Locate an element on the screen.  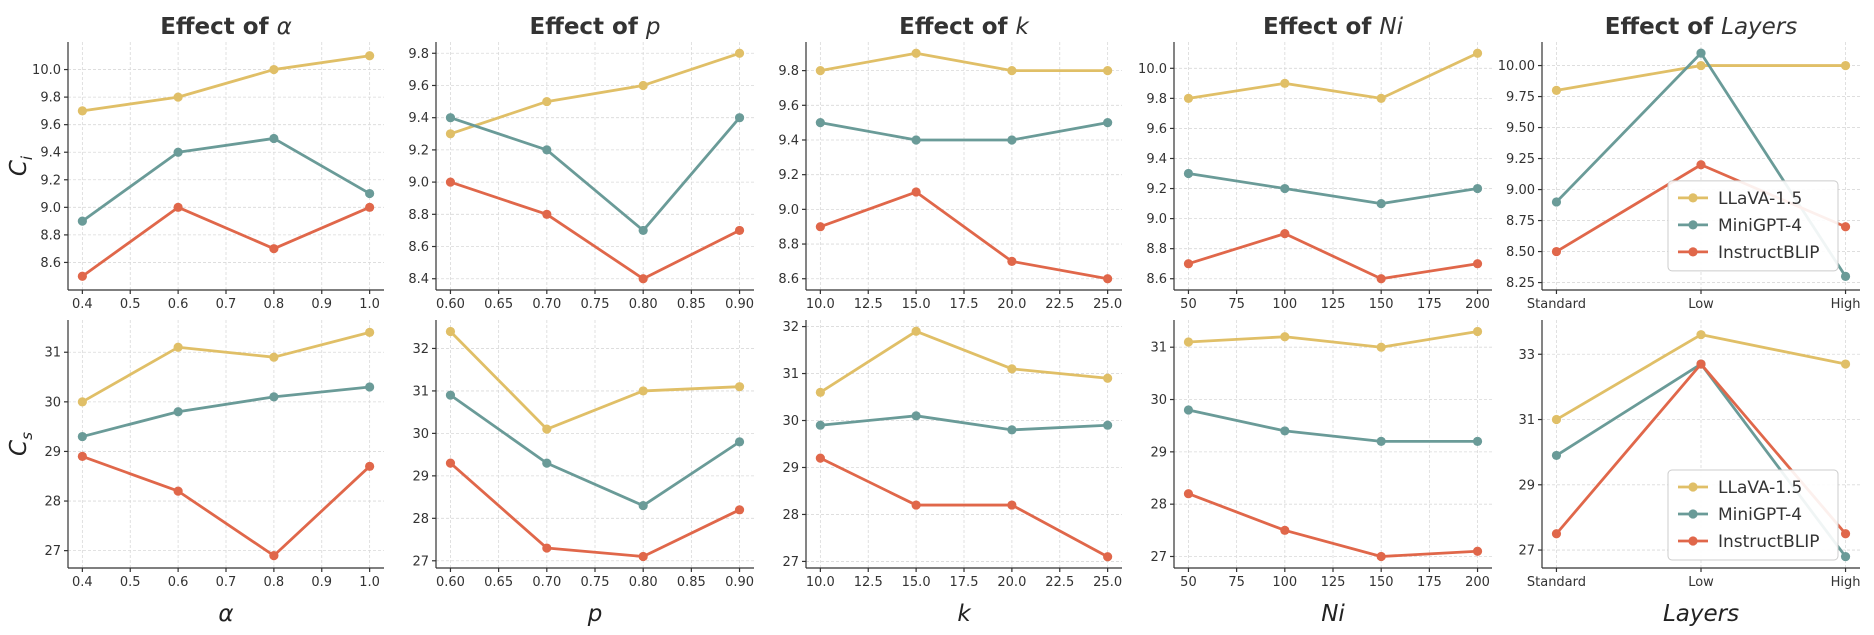
x-tick-label: Standard is located at coordinates (1556, 582).